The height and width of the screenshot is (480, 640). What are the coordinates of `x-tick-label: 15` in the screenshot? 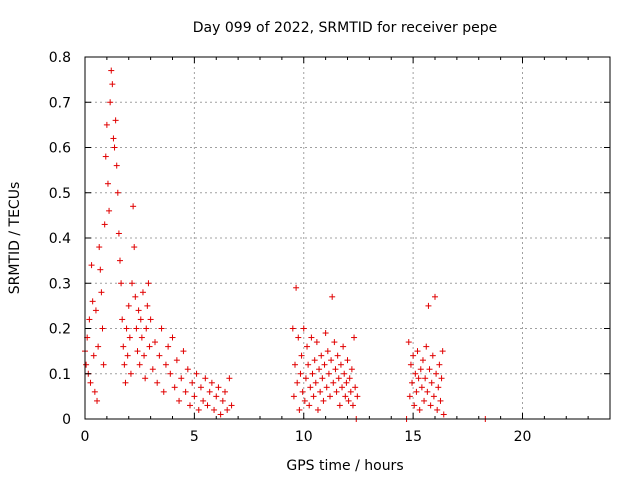 It's located at (413, 437).